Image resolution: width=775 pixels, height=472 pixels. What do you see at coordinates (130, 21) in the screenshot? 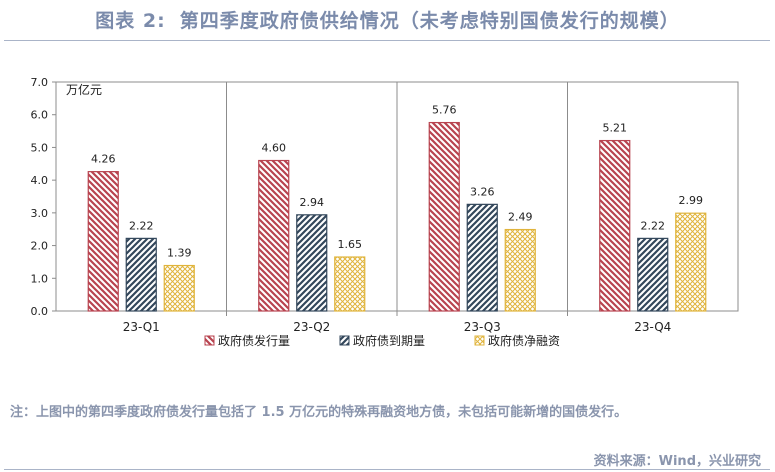
I see `figure-label: 图表 2:` at bounding box center [130, 21].